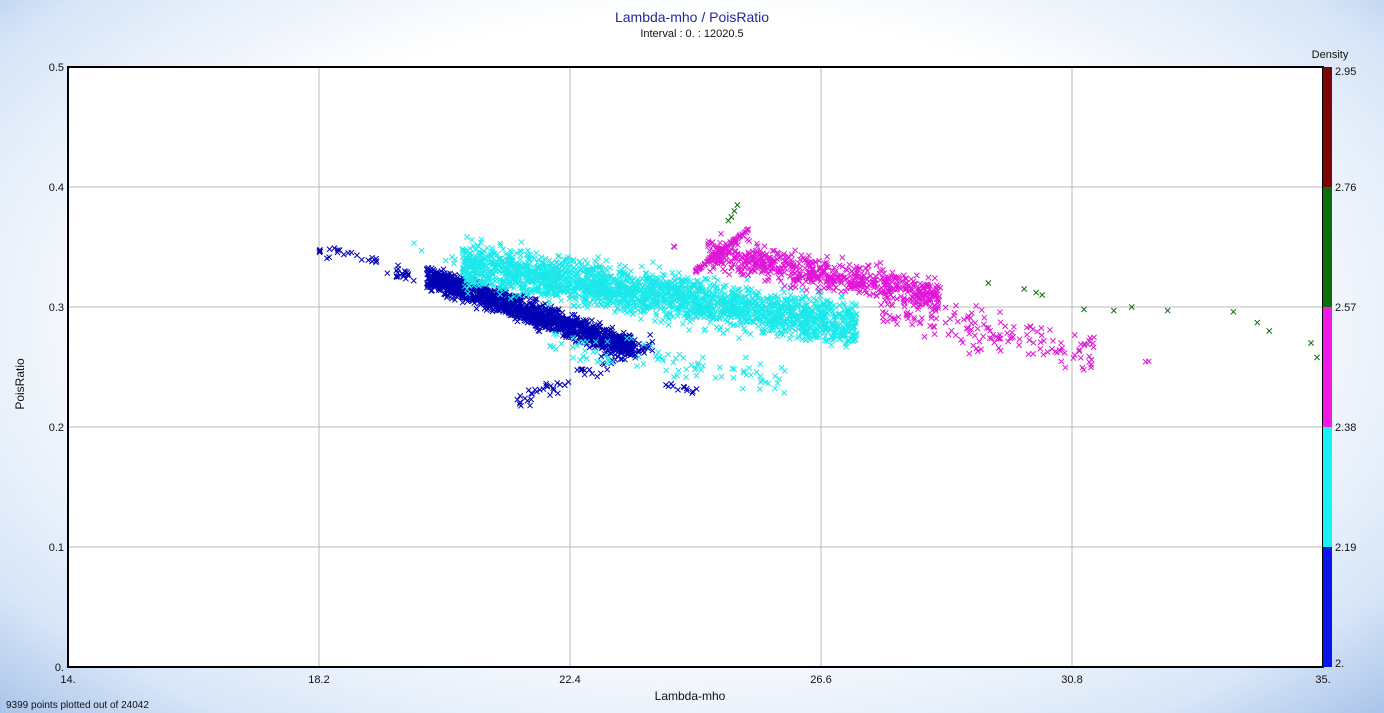  I want to click on y-tick-label: 0.5, so click(56, 68).